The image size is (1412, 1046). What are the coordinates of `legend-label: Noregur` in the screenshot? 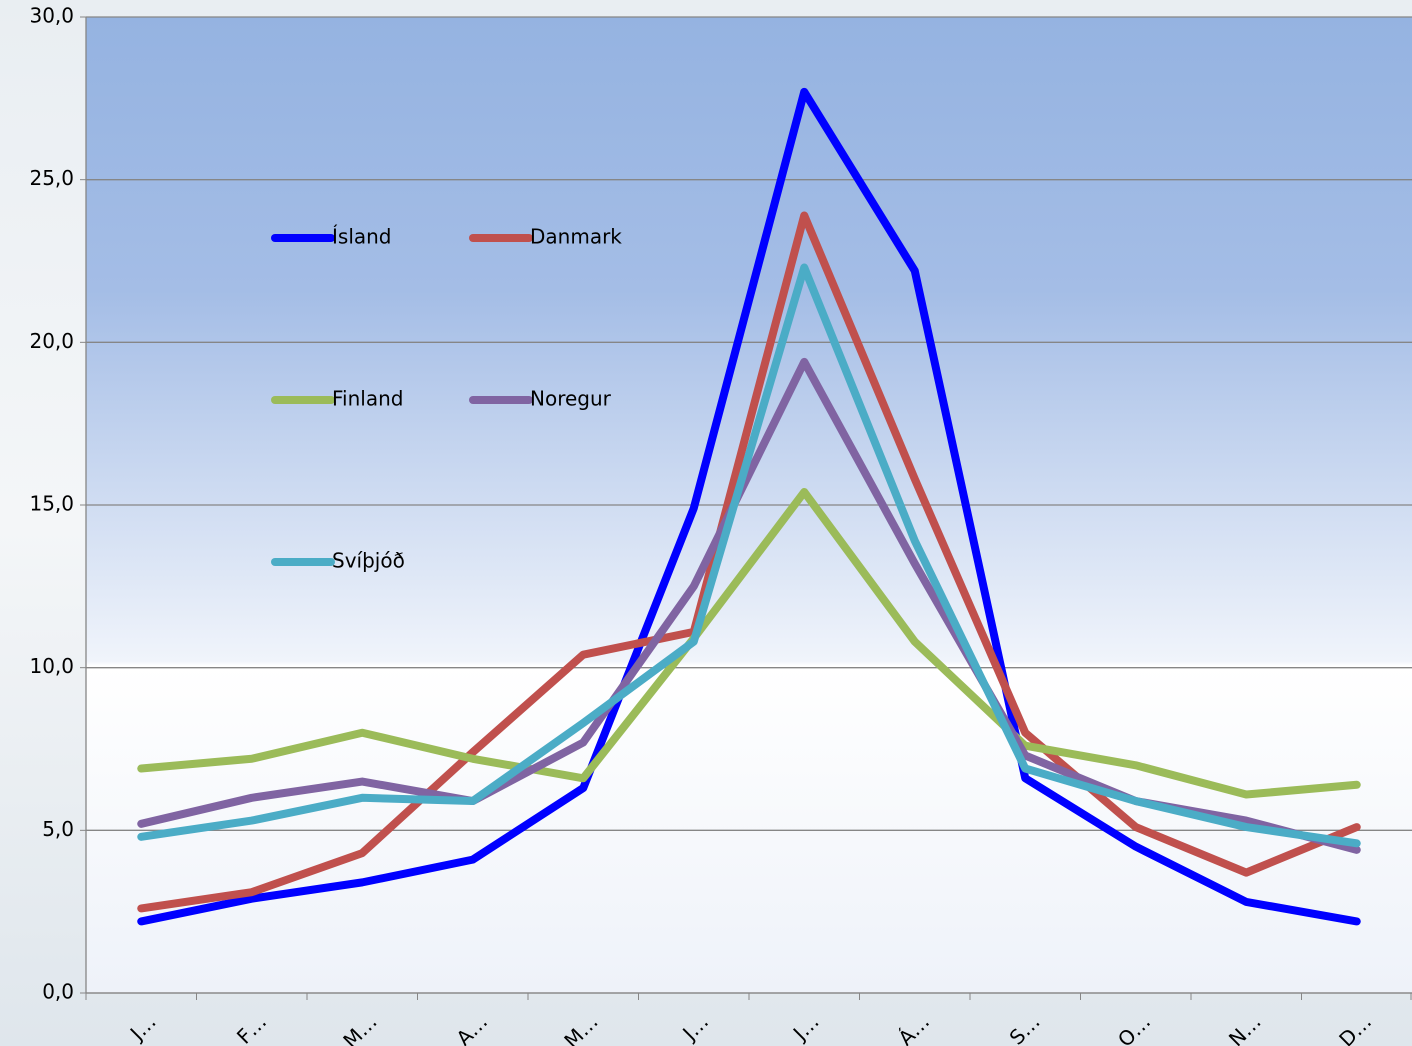 It's located at (571, 399).